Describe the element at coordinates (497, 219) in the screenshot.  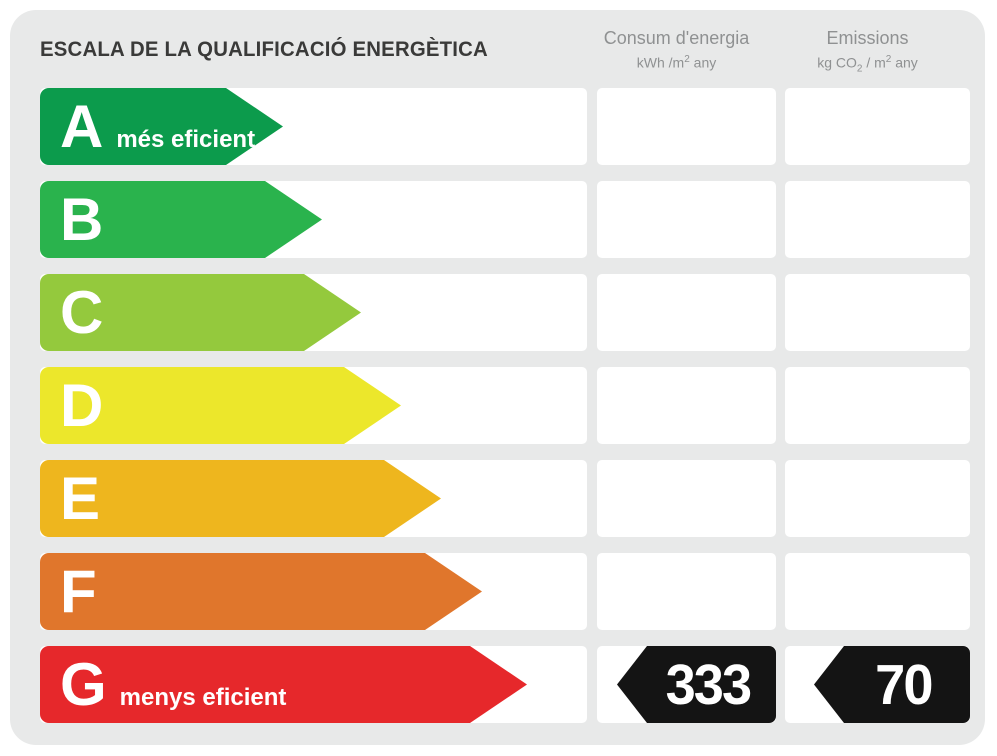
I see `rating-row: B` at that location.